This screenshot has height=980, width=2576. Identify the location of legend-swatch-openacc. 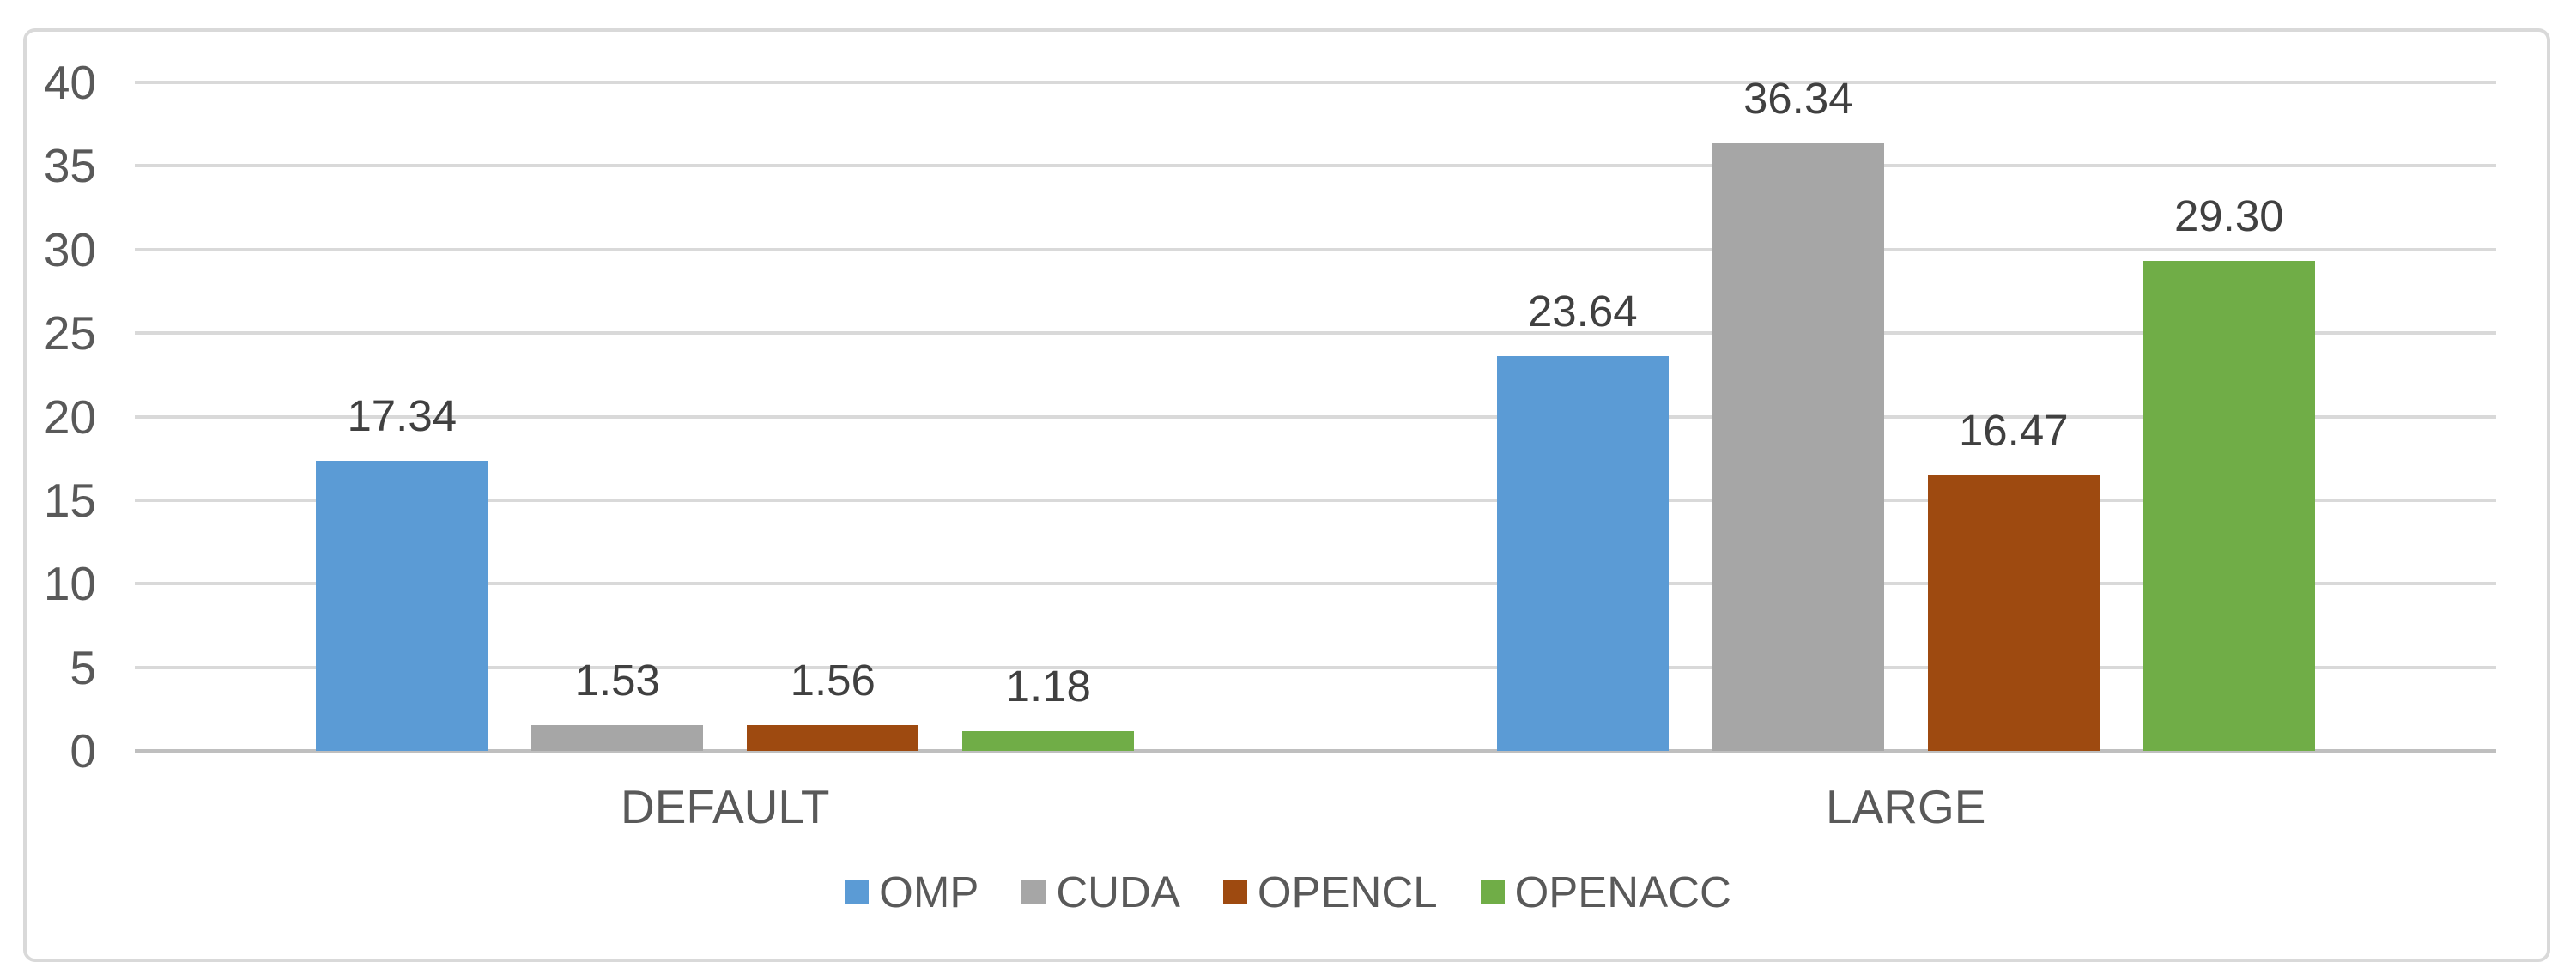
(1492, 892).